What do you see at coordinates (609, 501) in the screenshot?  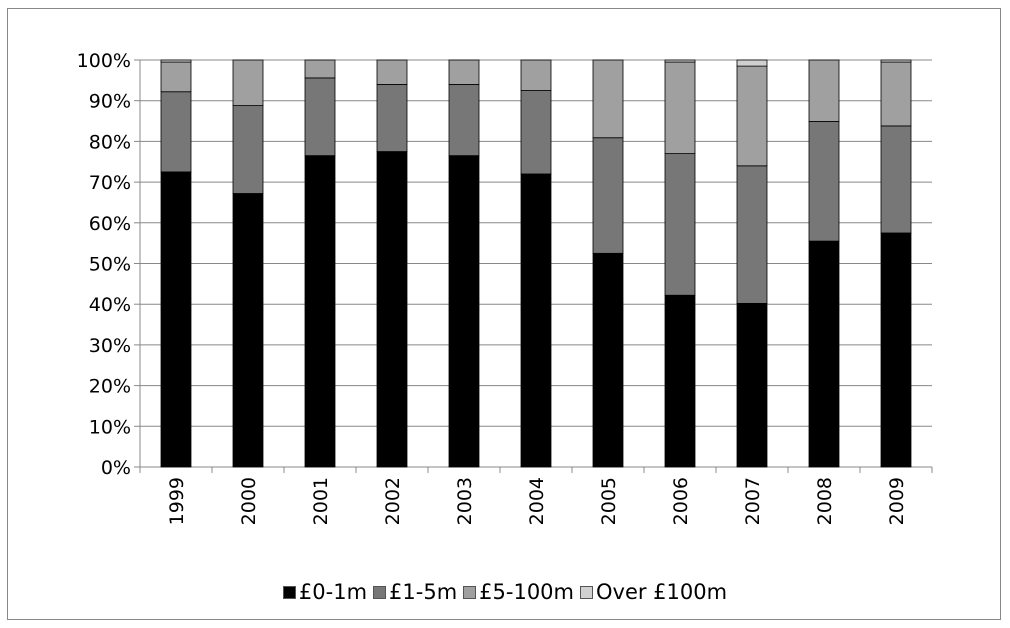 I see `x-tick-label: 2005` at bounding box center [609, 501].